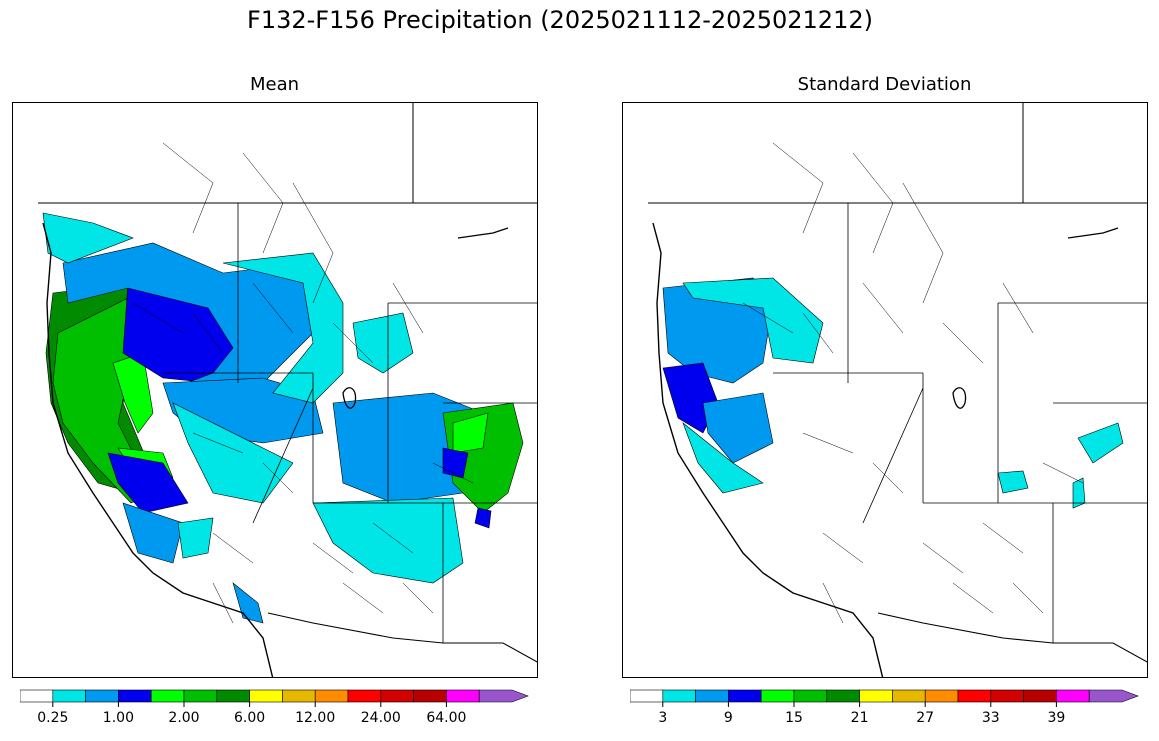 The image size is (1159, 741). I want to click on mean-fill-cyan, so click(88, 238).